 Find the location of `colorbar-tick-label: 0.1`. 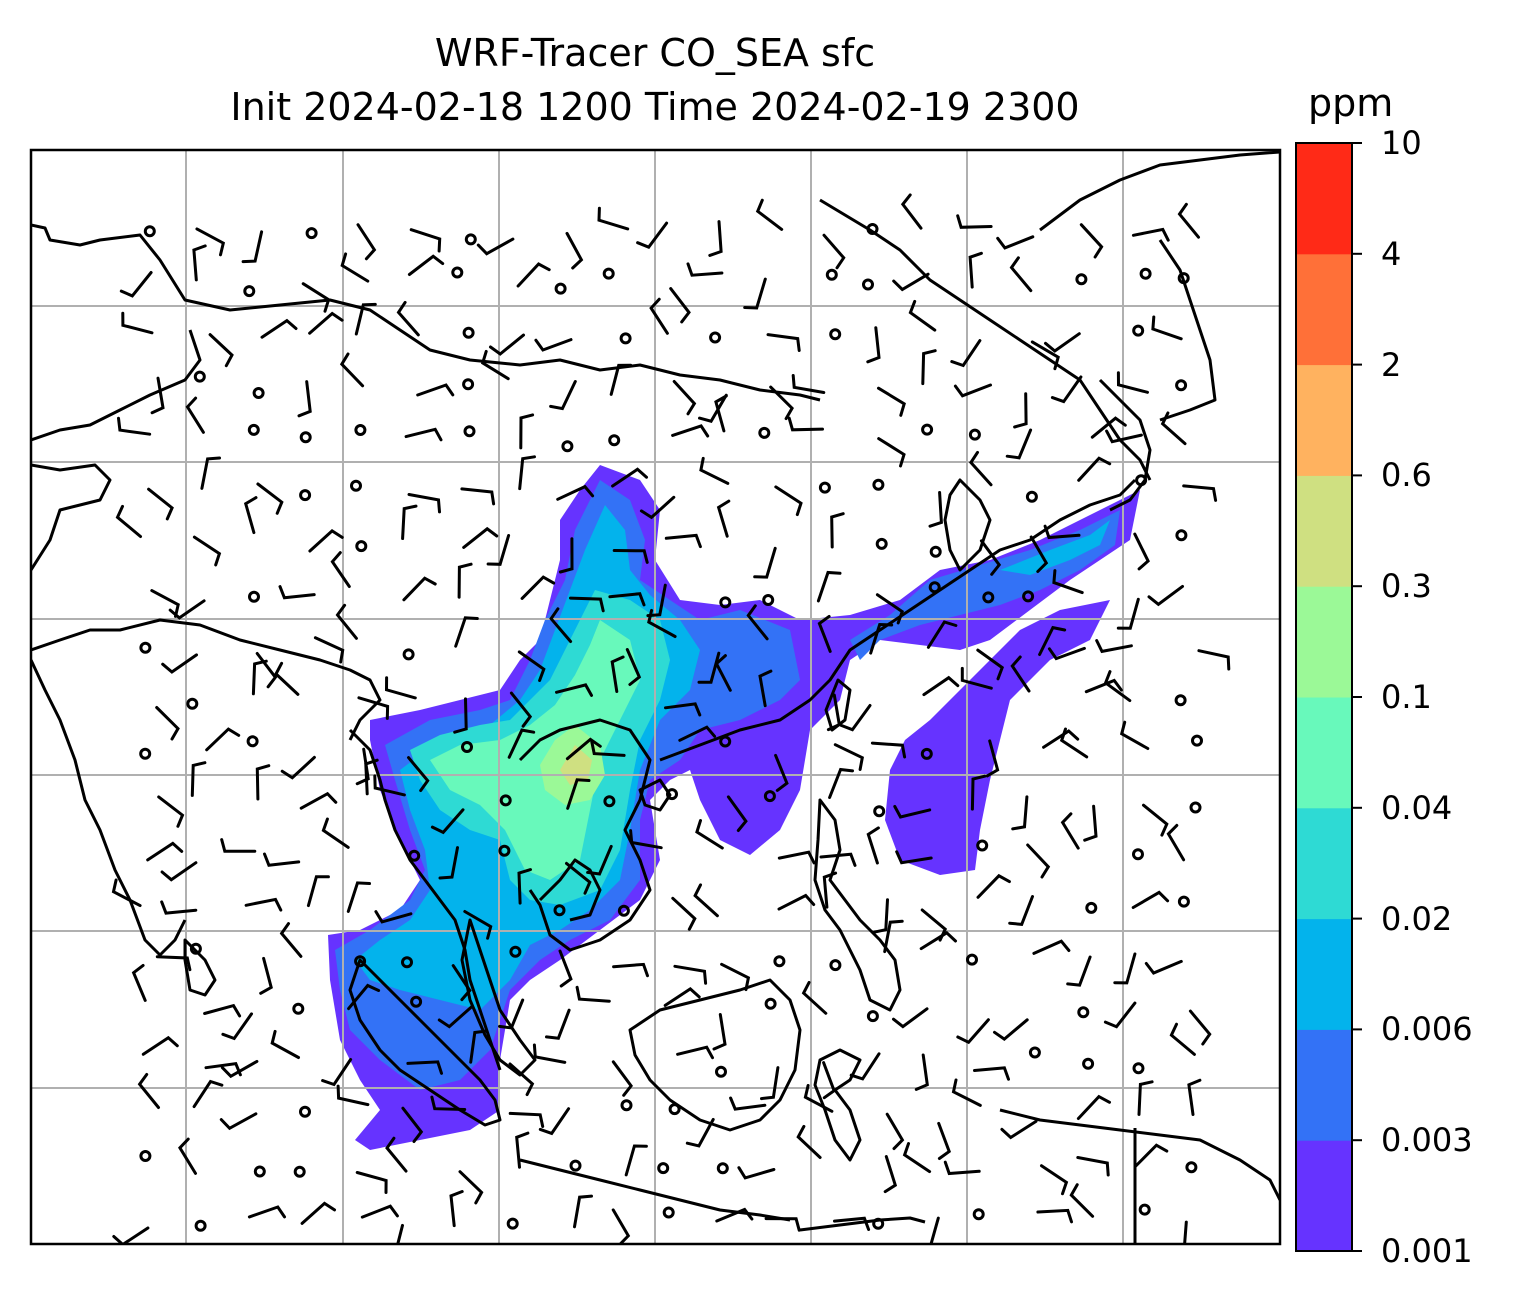

colorbar-tick-label: 0.1 is located at coordinates (1406, 697).